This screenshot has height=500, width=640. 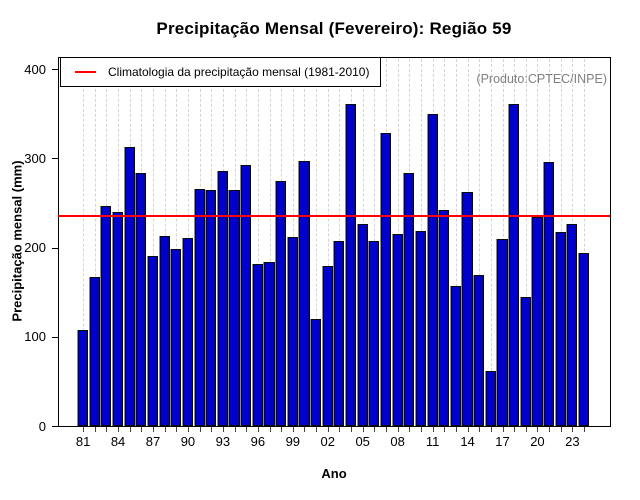 What do you see at coordinates (467, 441) in the screenshot?
I see `x-tick-label: 14` at bounding box center [467, 441].